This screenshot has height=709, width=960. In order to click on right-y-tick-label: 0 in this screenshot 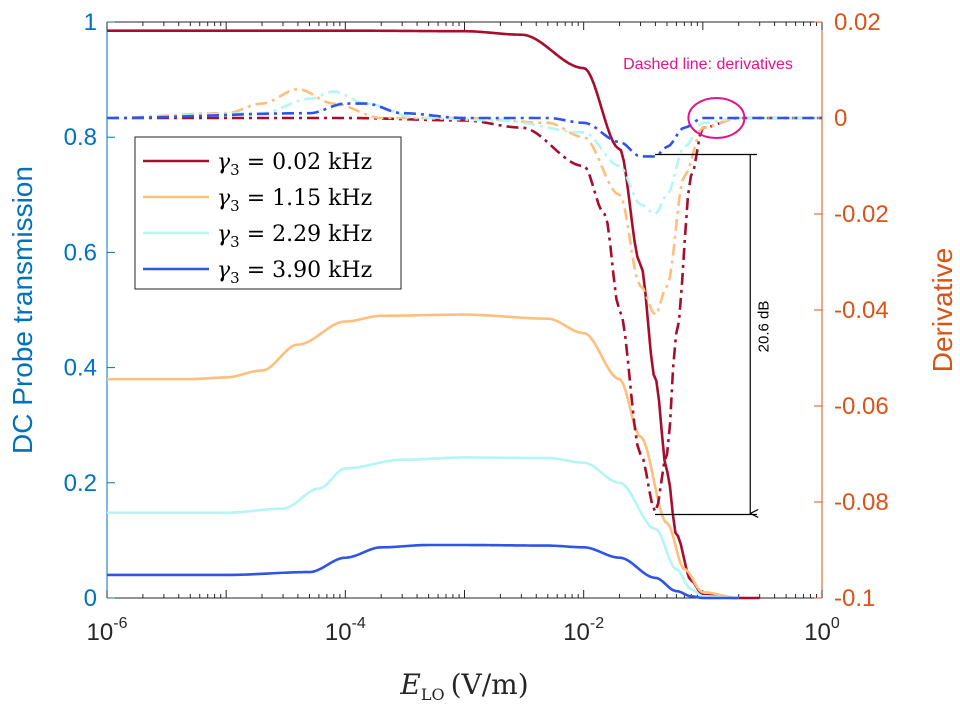, I will do `click(840, 118)`.